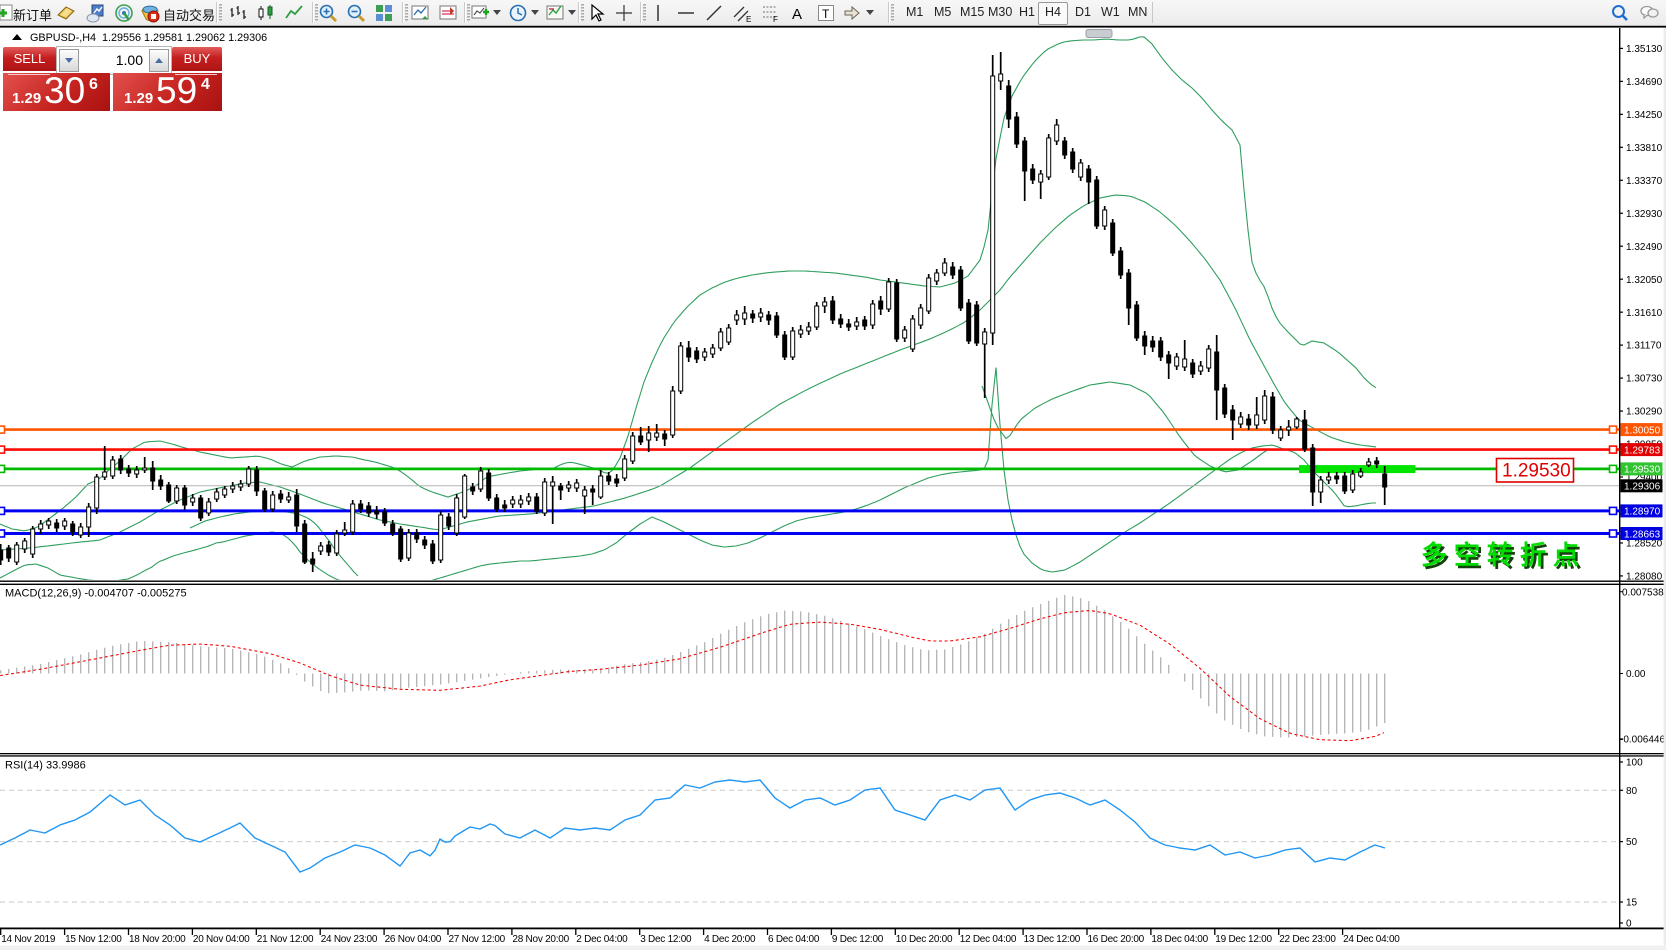 Image resolution: width=1666 pixels, height=950 pixels. Describe the element at coordinates (794, 939) in the screenshot. I see `svg-text: 6 Dec 04:00` at that location.